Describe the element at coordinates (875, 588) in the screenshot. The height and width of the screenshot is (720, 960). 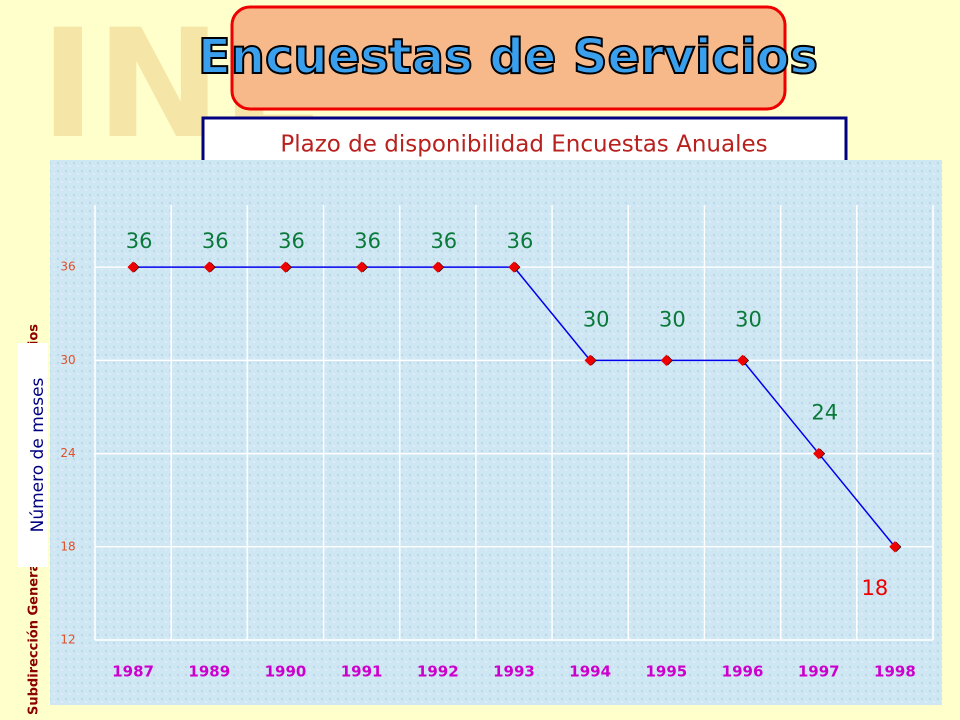
I see `value-label: 18` at that location.